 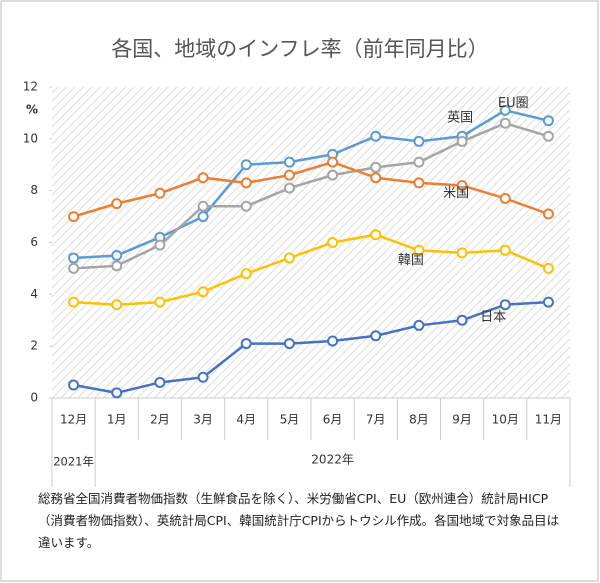 What do you see at coordinates (332, 460) in the screenshot?
I see `group-label: 2022年` at bounding box center [332, 460].